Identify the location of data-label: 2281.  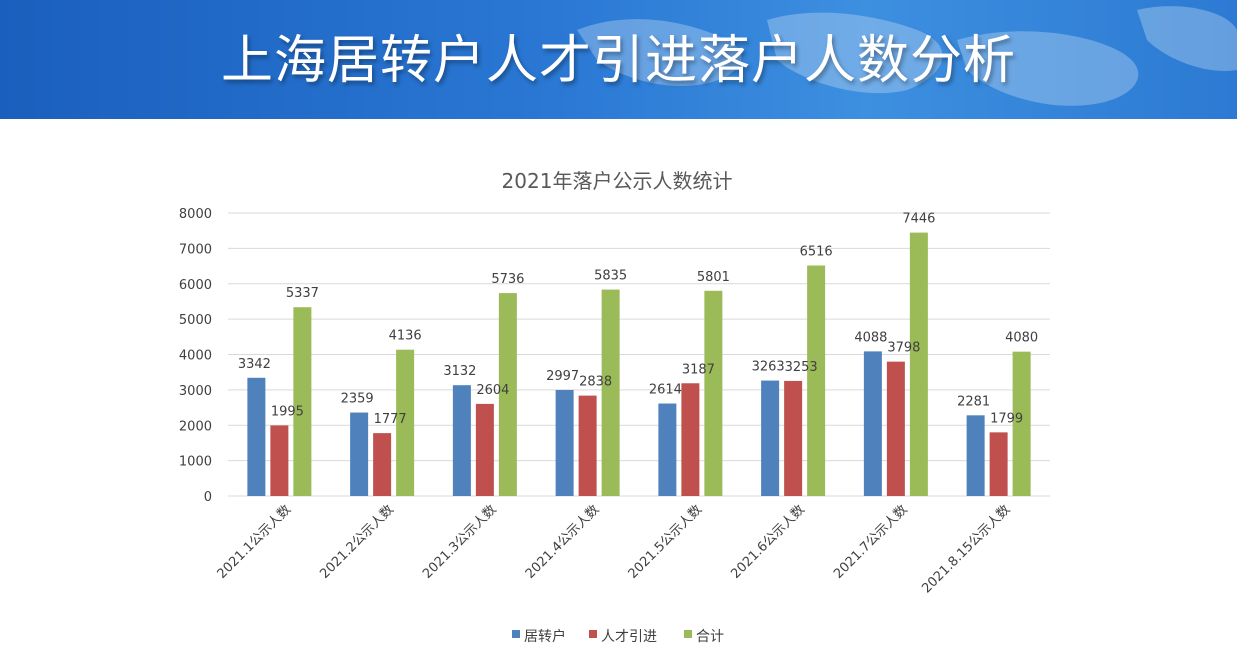
(973, 401).